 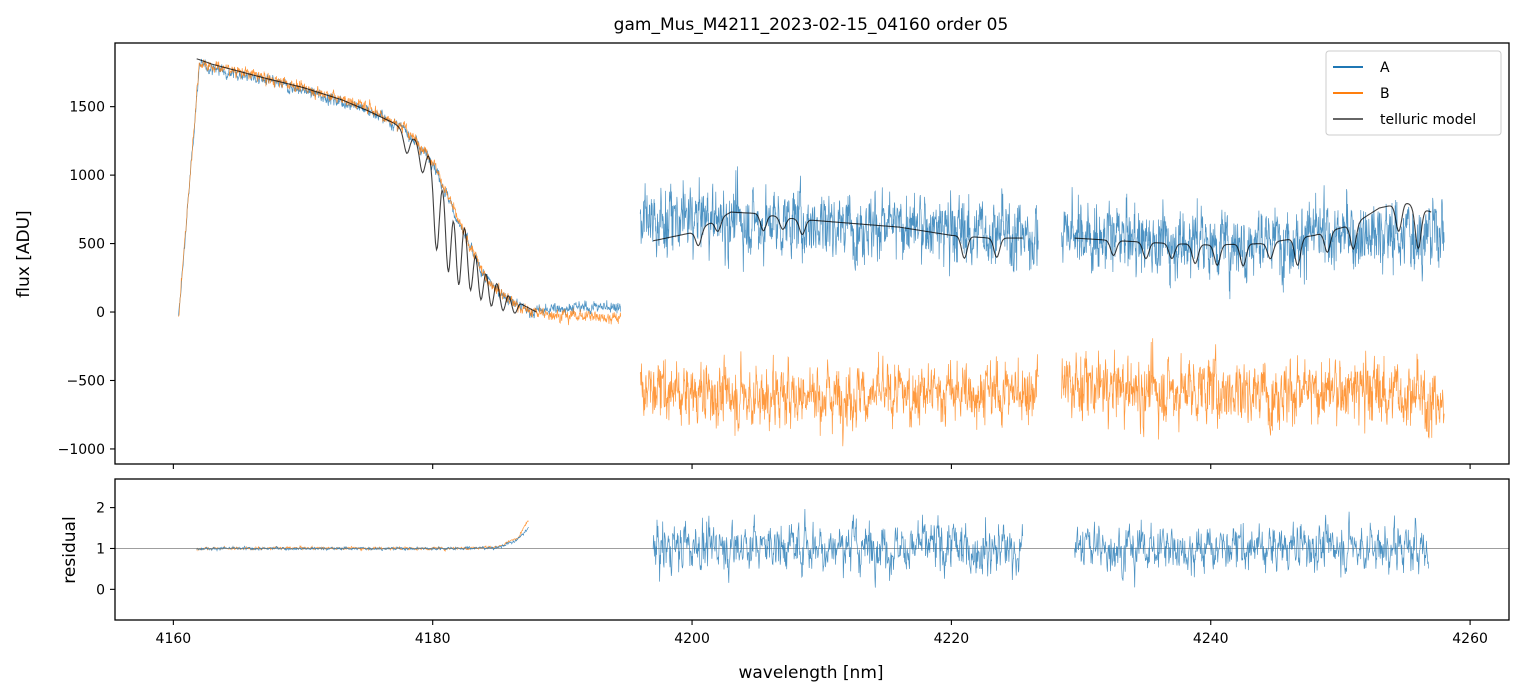 What do you see at coordinates (811, 25) in the screenshot?
I see `chart-title: gam_Mus_M4211_2023-02-15_04160 order 05` at bounding box center [811, 25].